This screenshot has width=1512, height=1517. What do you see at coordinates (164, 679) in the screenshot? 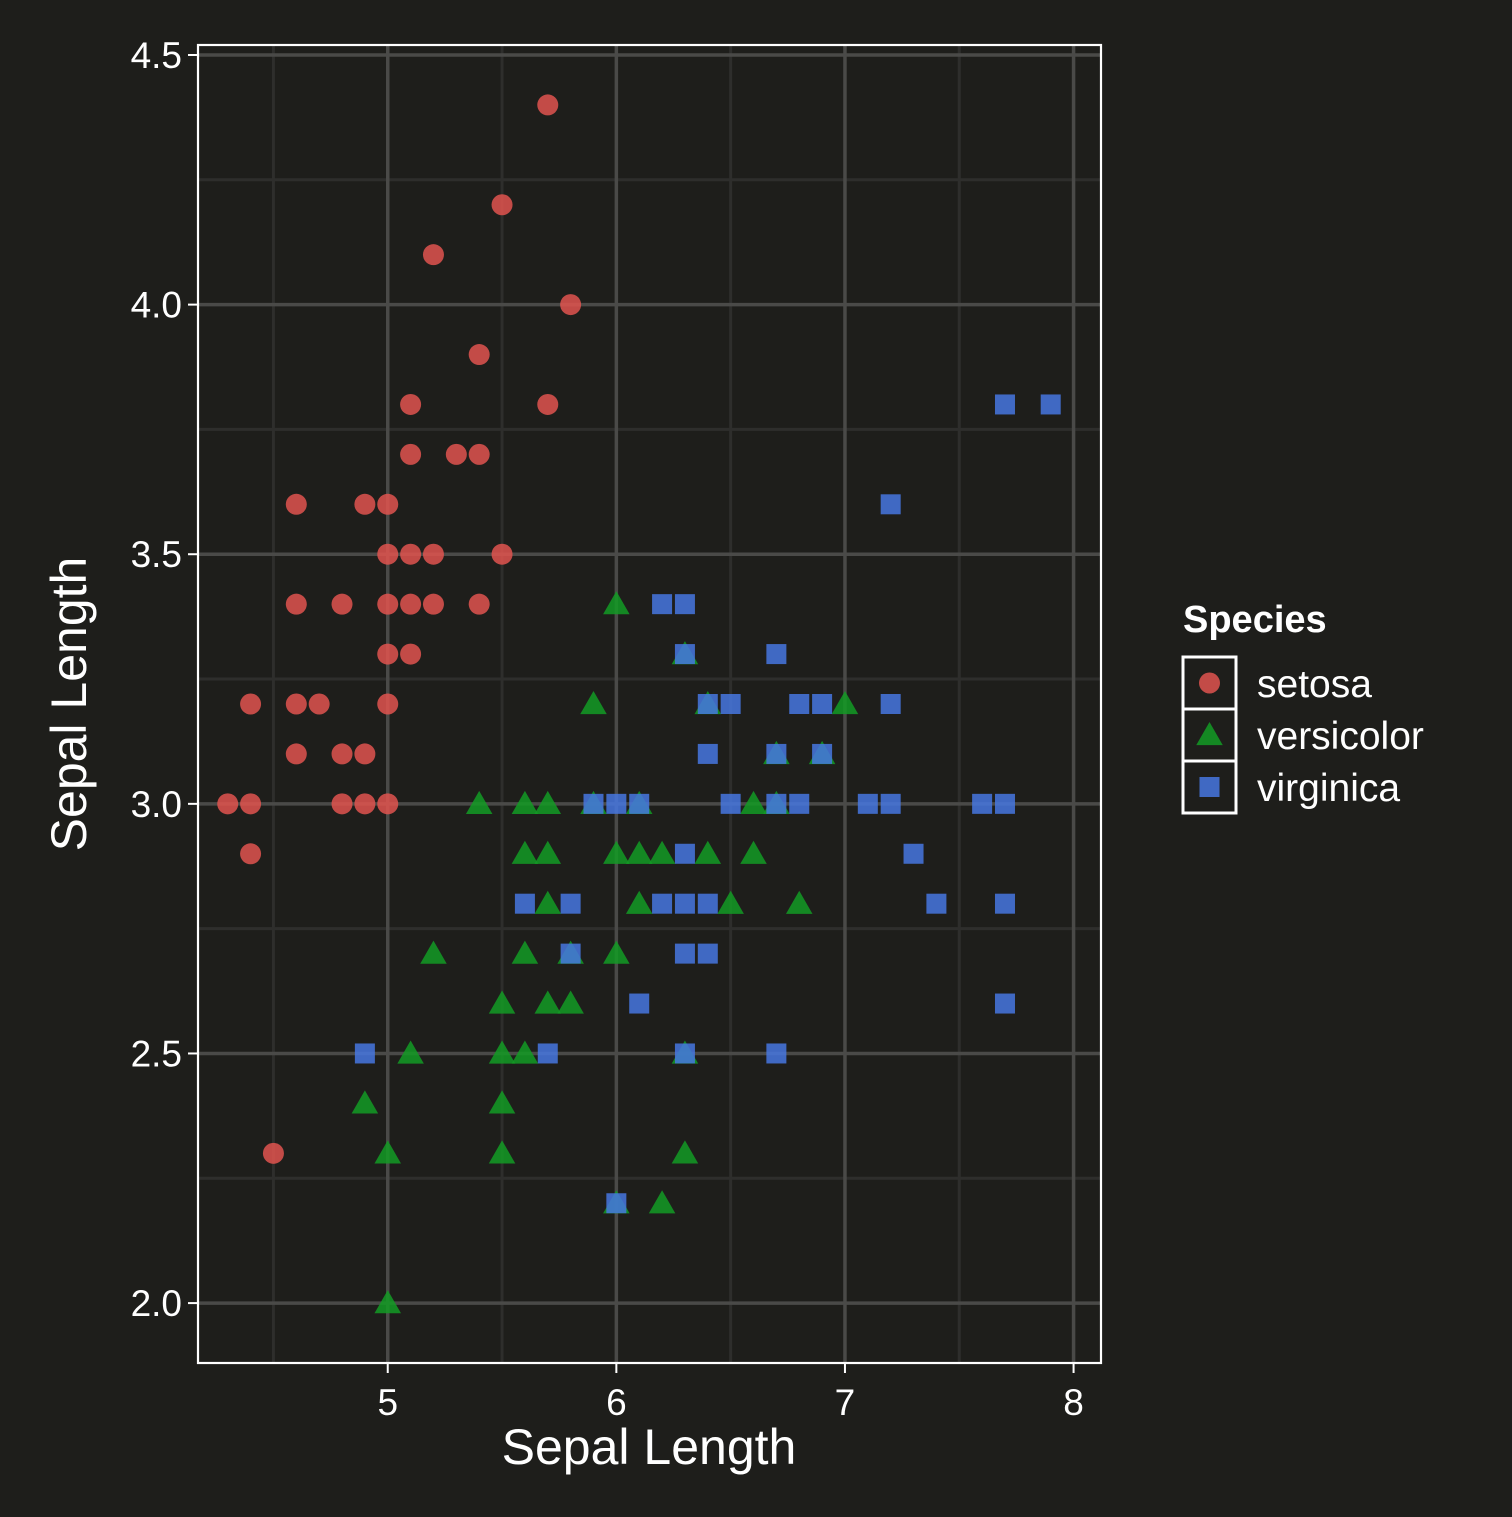
I see `y-axis: 2.0 2.5 3.0 3.5 4.0 4.5` at bounding box center [164, 679].